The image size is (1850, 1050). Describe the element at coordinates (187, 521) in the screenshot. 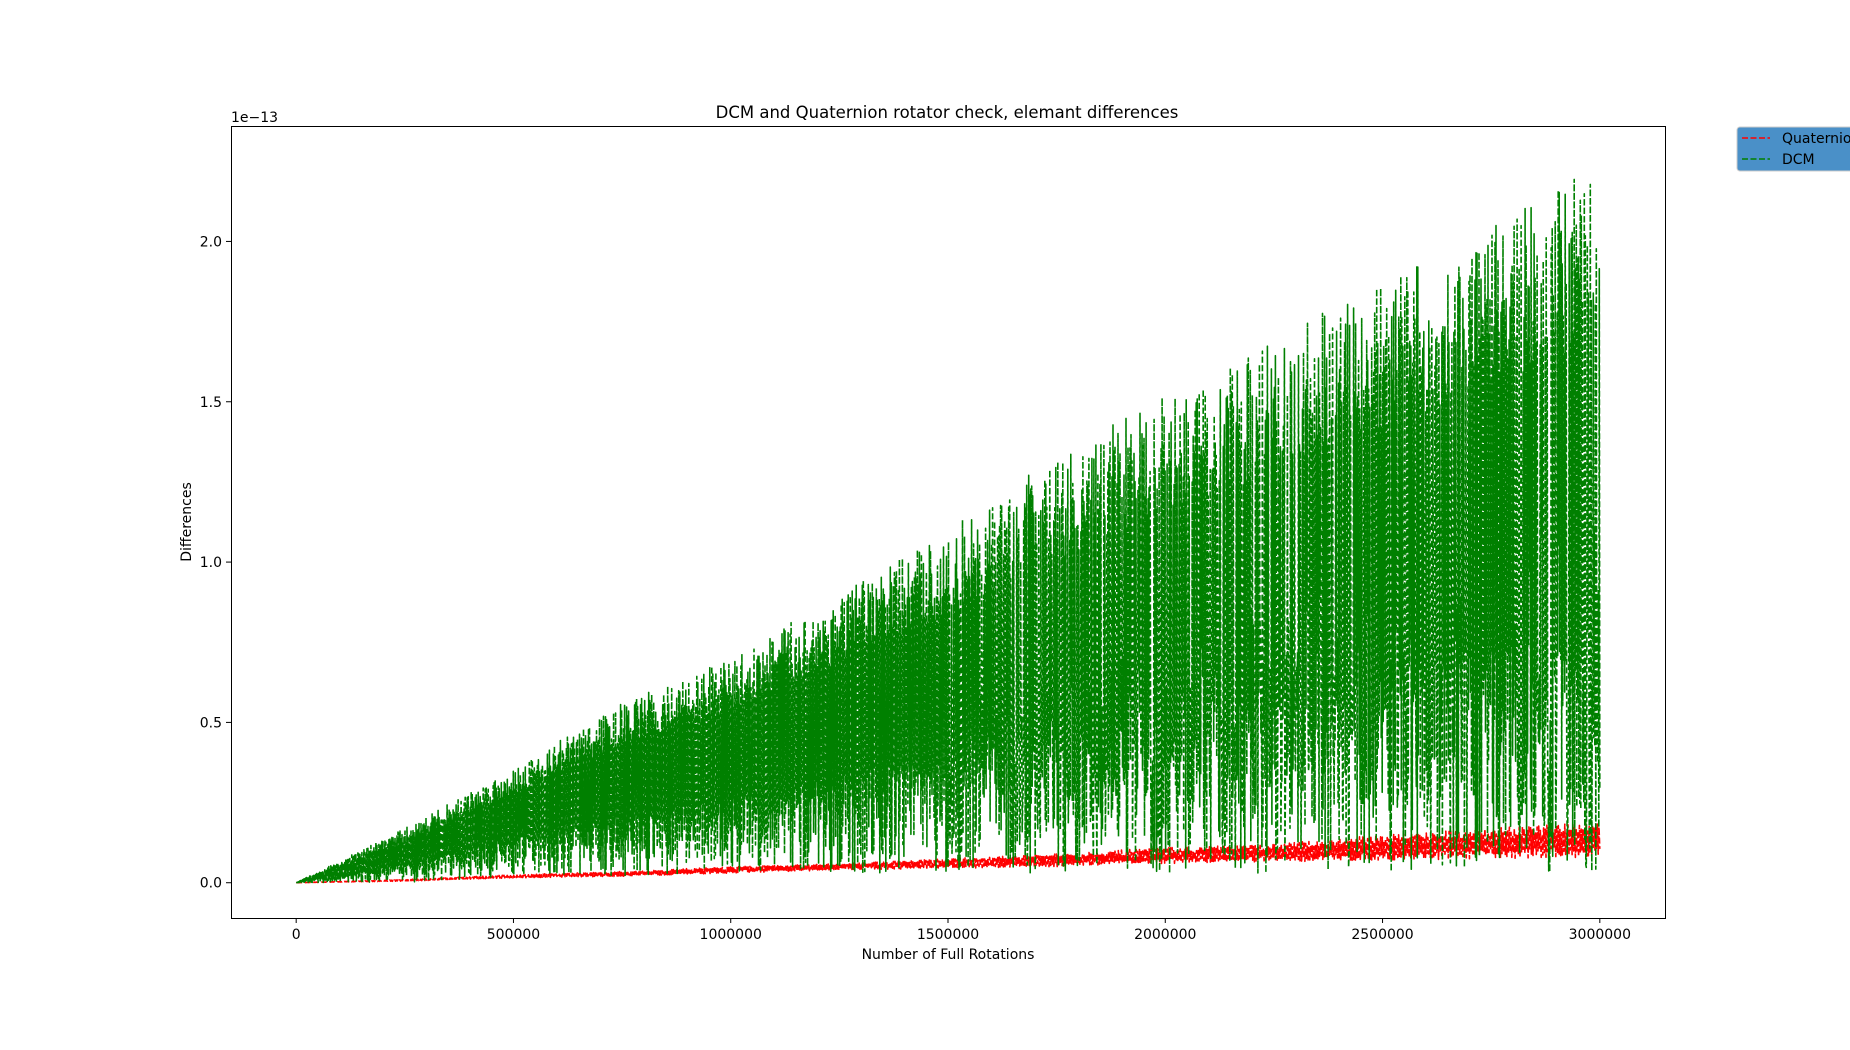

I see `y-axis-label: Differences` at that location.